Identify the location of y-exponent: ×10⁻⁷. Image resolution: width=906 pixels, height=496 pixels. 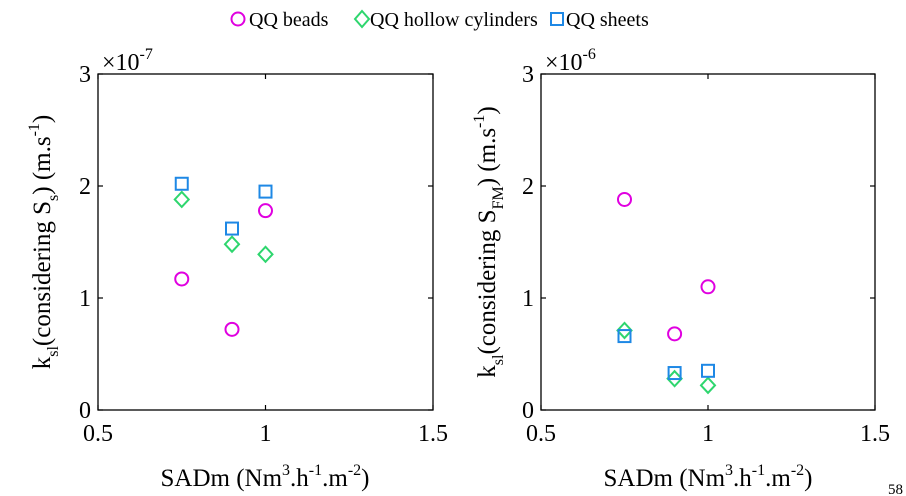
(127, 61).